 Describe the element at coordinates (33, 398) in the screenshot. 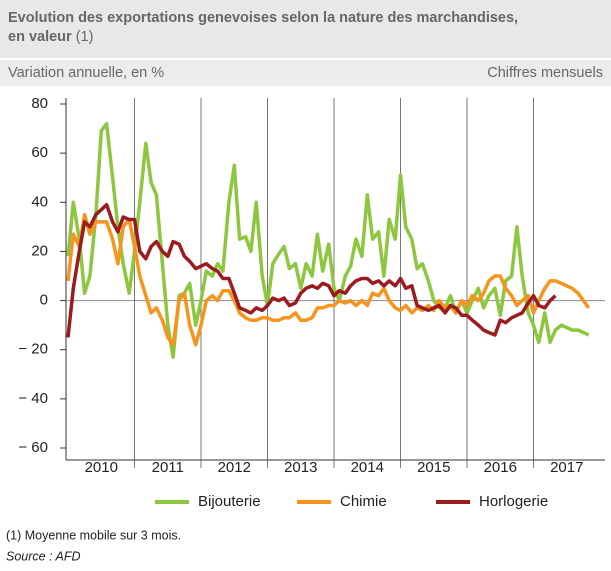

I see `y-tick-label: − 40` at that location.